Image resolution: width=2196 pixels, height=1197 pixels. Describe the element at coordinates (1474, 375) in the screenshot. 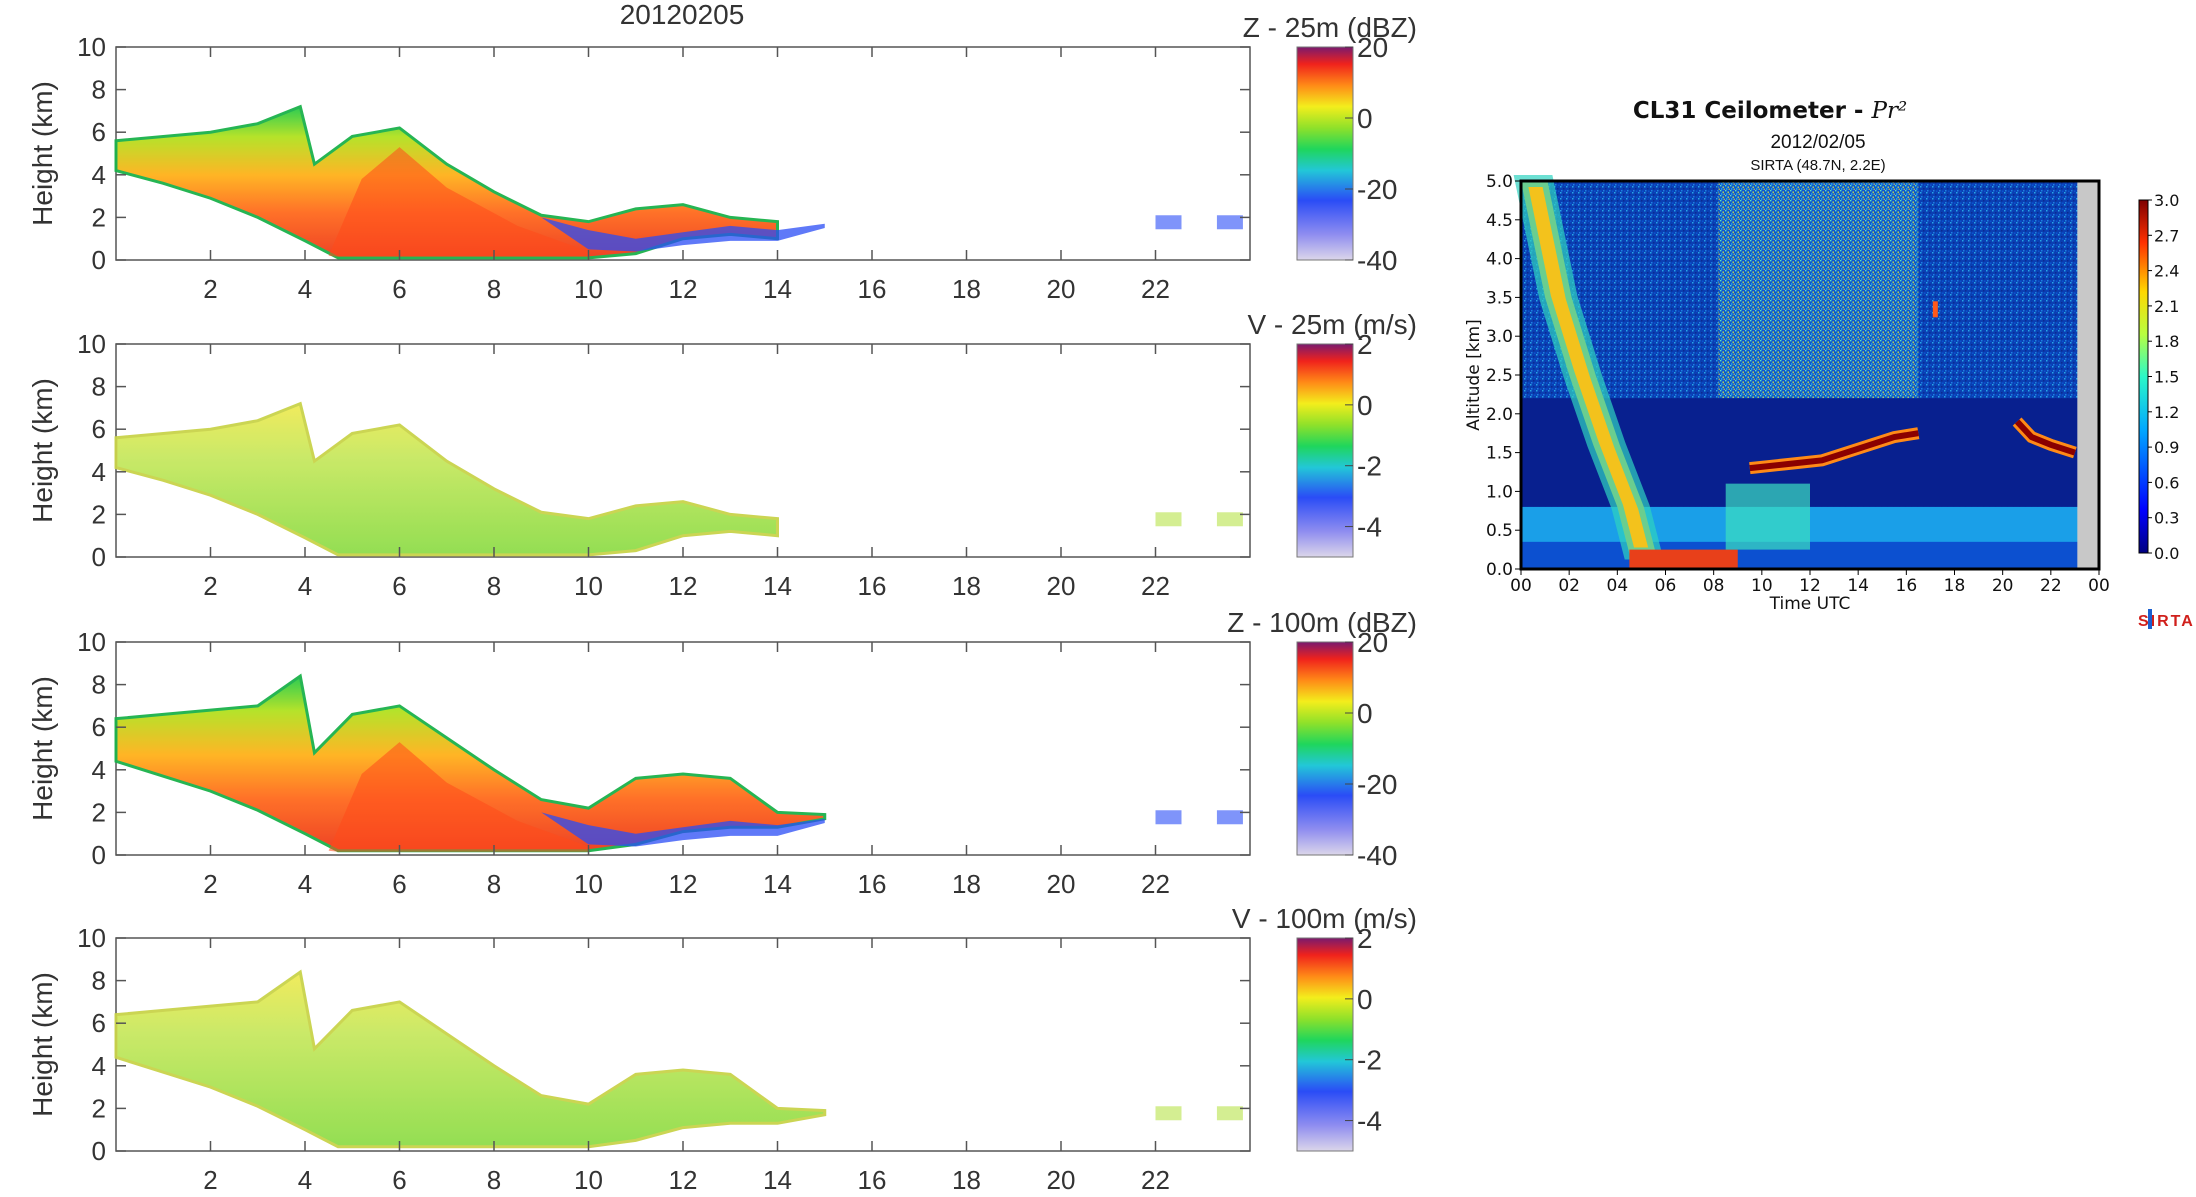

I see `ceilometer-y-axis-label: Altitude [km]` at that location.